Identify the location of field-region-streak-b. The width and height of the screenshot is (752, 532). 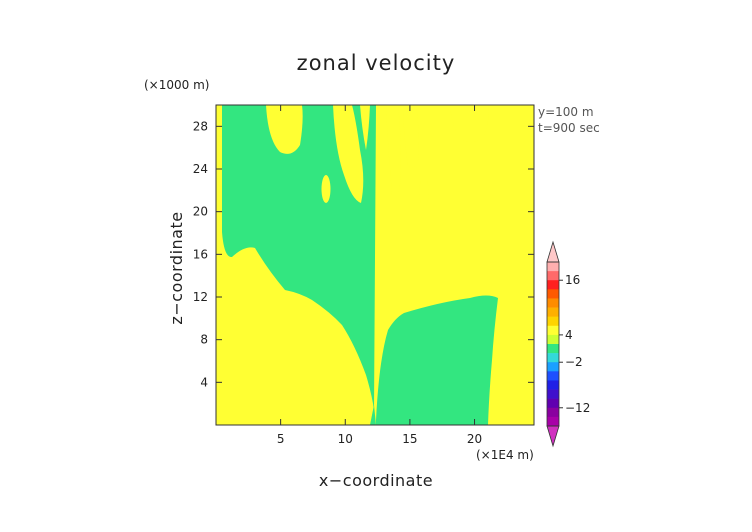
(365, 127).